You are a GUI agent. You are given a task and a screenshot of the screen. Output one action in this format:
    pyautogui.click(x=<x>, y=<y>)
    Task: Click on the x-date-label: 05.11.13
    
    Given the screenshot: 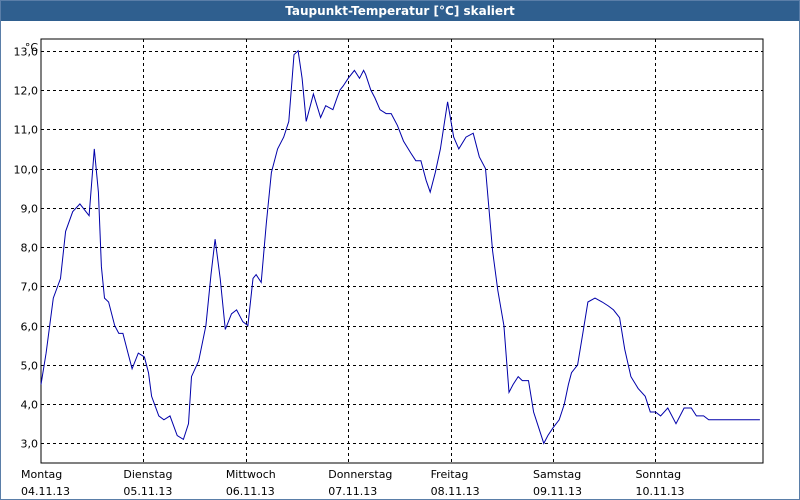 What is the action you would take?
    pyautogui.click(x=147, y=491)
    